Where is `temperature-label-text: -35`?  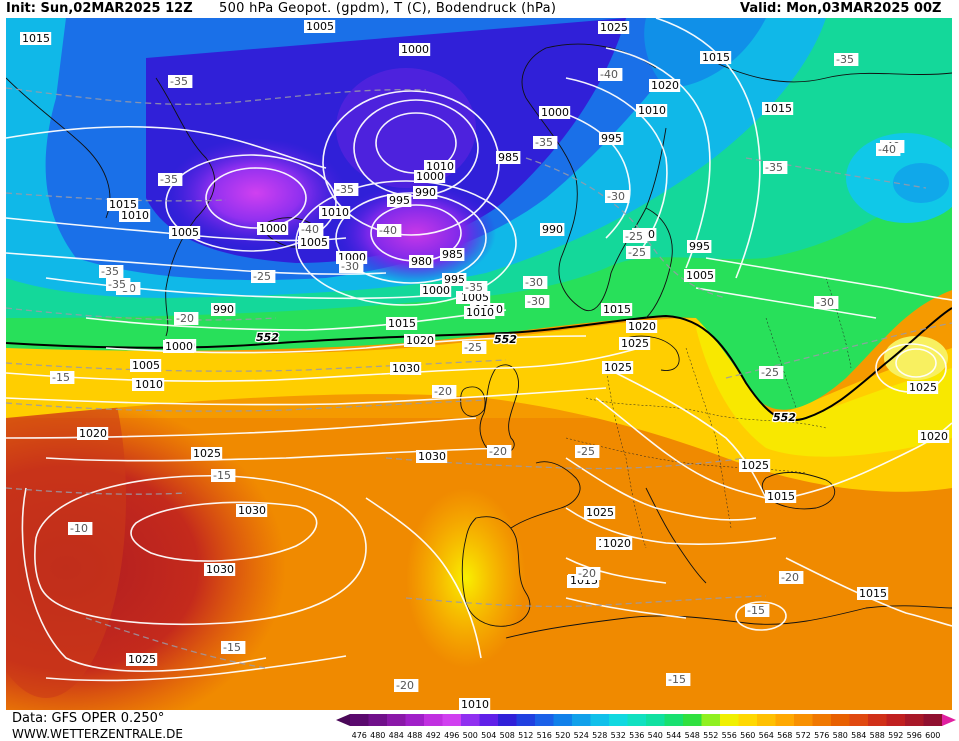
temperature-label-text: -35 is located at coordinates (117, 284).